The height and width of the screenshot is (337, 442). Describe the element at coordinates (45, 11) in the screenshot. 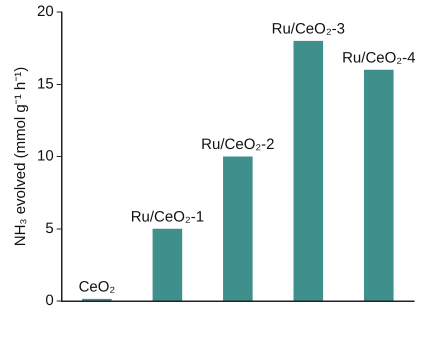

I see `y-tick-label: 20` at that location.